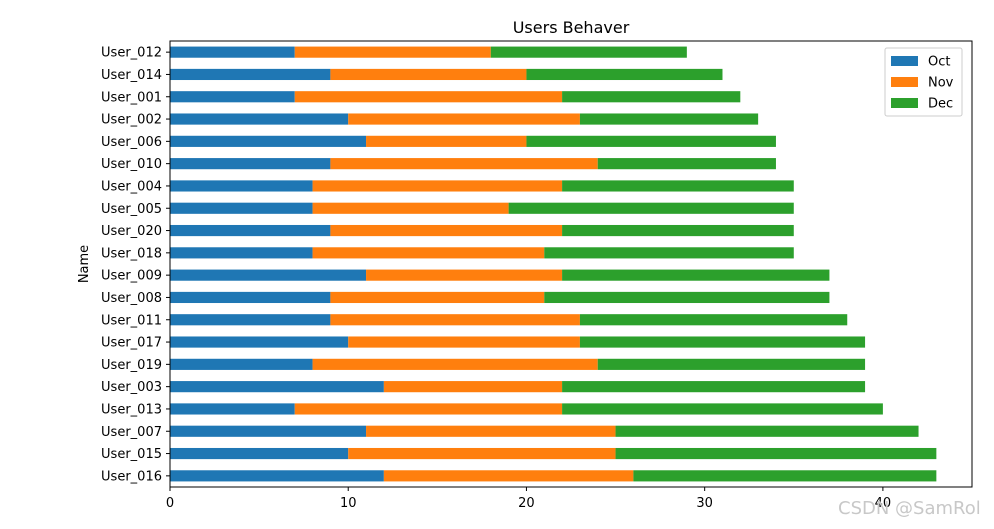  What do you see at coordinates (131, 409) in the screenshot?
I see `y-tick-label: User_013` at bounding box center [131, 409].